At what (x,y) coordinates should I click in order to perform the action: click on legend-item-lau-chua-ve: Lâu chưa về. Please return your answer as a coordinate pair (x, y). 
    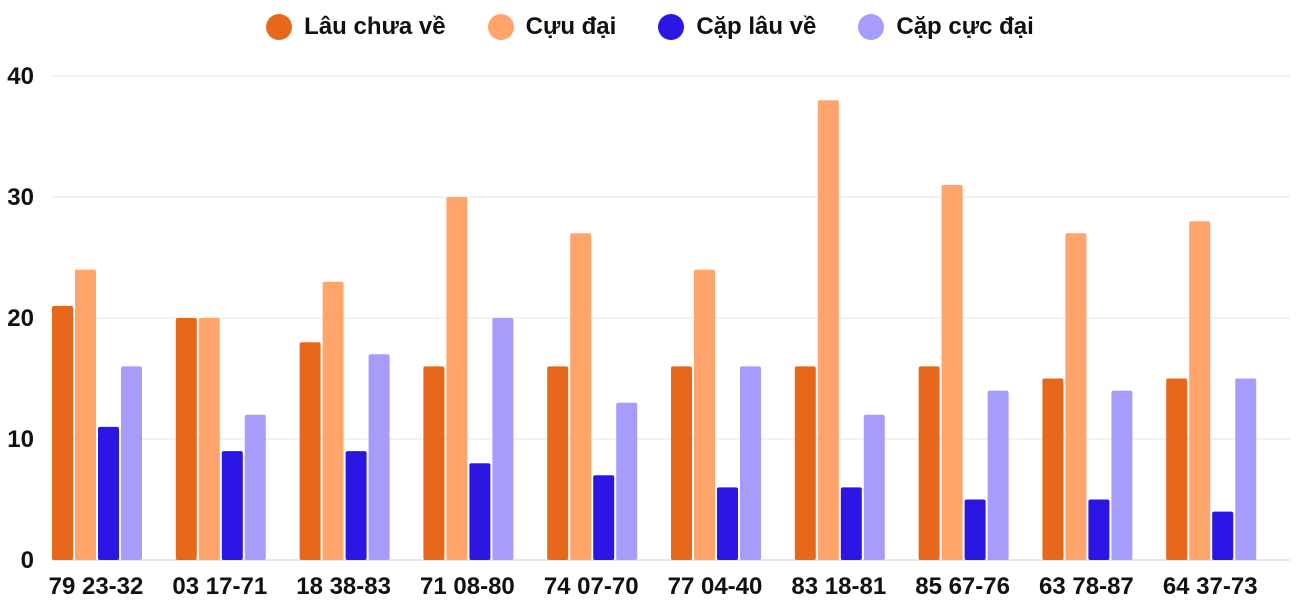
    Looking at the image, I should click on (356, 27).